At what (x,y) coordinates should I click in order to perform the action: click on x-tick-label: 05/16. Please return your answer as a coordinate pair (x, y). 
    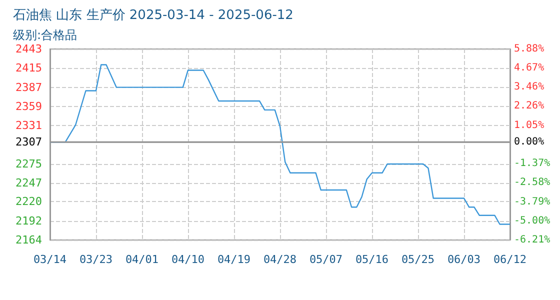
    Looking at the image, I should click on (372, 259).